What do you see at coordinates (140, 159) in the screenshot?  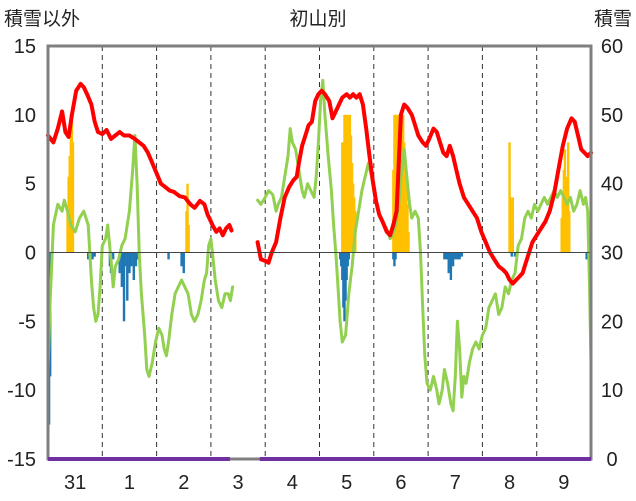 I see `series-line-red` at bounding box center [140, 159].